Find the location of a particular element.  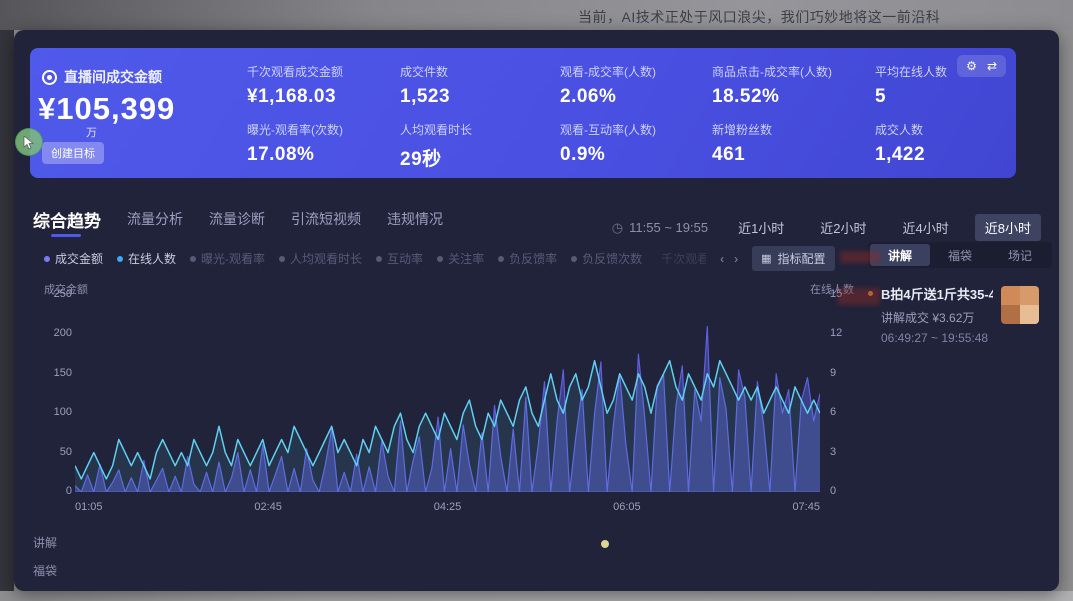

item-deal-amount: 讲解成交 ¥3.62万 is located at coordinates (928, 318).